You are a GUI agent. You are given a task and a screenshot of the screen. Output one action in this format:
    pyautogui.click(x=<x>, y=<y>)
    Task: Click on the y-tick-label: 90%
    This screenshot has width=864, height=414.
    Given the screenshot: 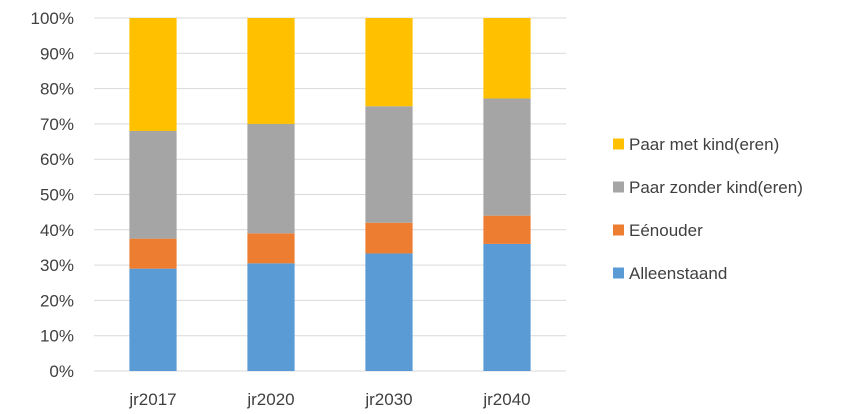 What is the action you would take?
    pyautogui.click(x=57, y=53)
    